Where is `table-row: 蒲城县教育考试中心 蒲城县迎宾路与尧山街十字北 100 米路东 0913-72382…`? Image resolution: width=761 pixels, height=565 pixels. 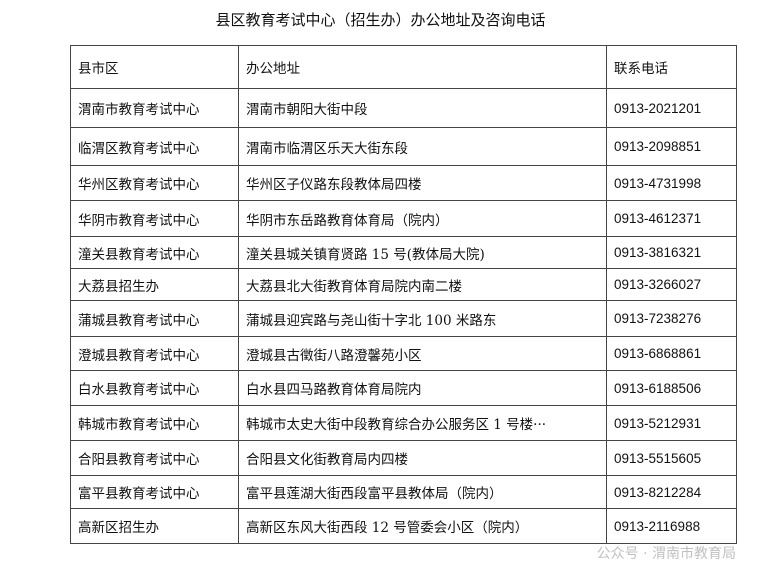 table-row: 蒲城县教育考试中心 蒲城县迎宾路与尧山街十字北 100 米路东 0913-72382… is located at coordinates (403, 318).